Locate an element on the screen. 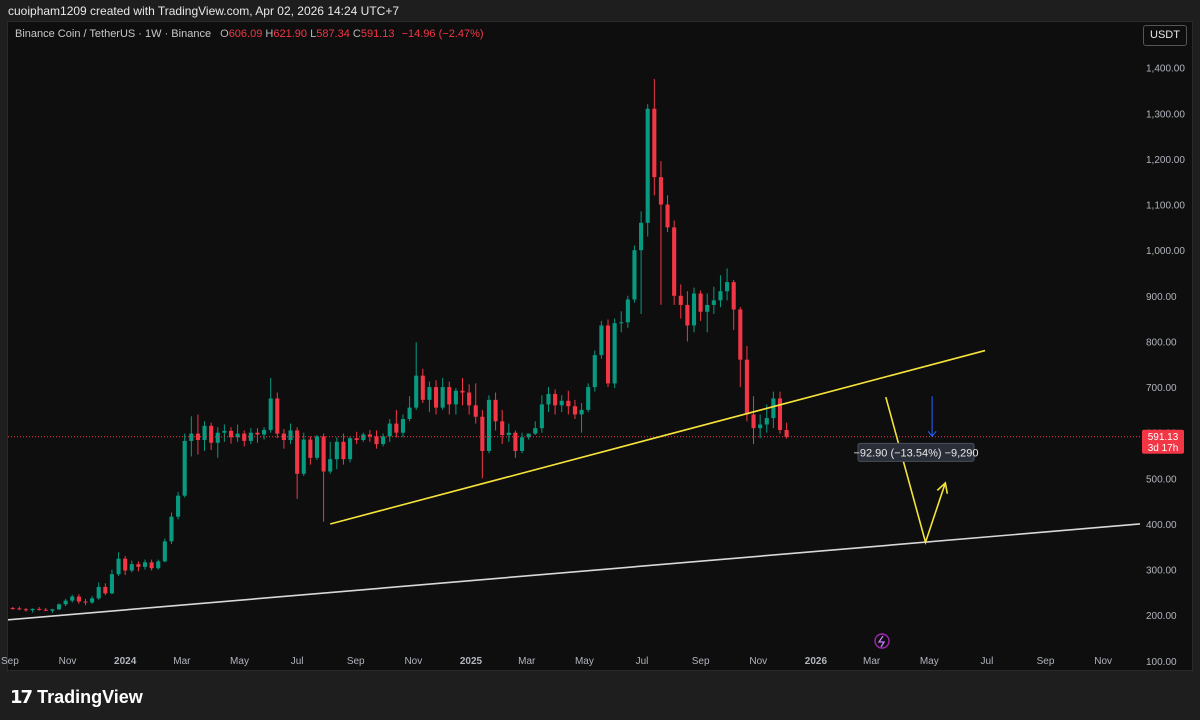 This screenshot has height=720, width=1200. lightning-icon is located at coordinates (882, 641).